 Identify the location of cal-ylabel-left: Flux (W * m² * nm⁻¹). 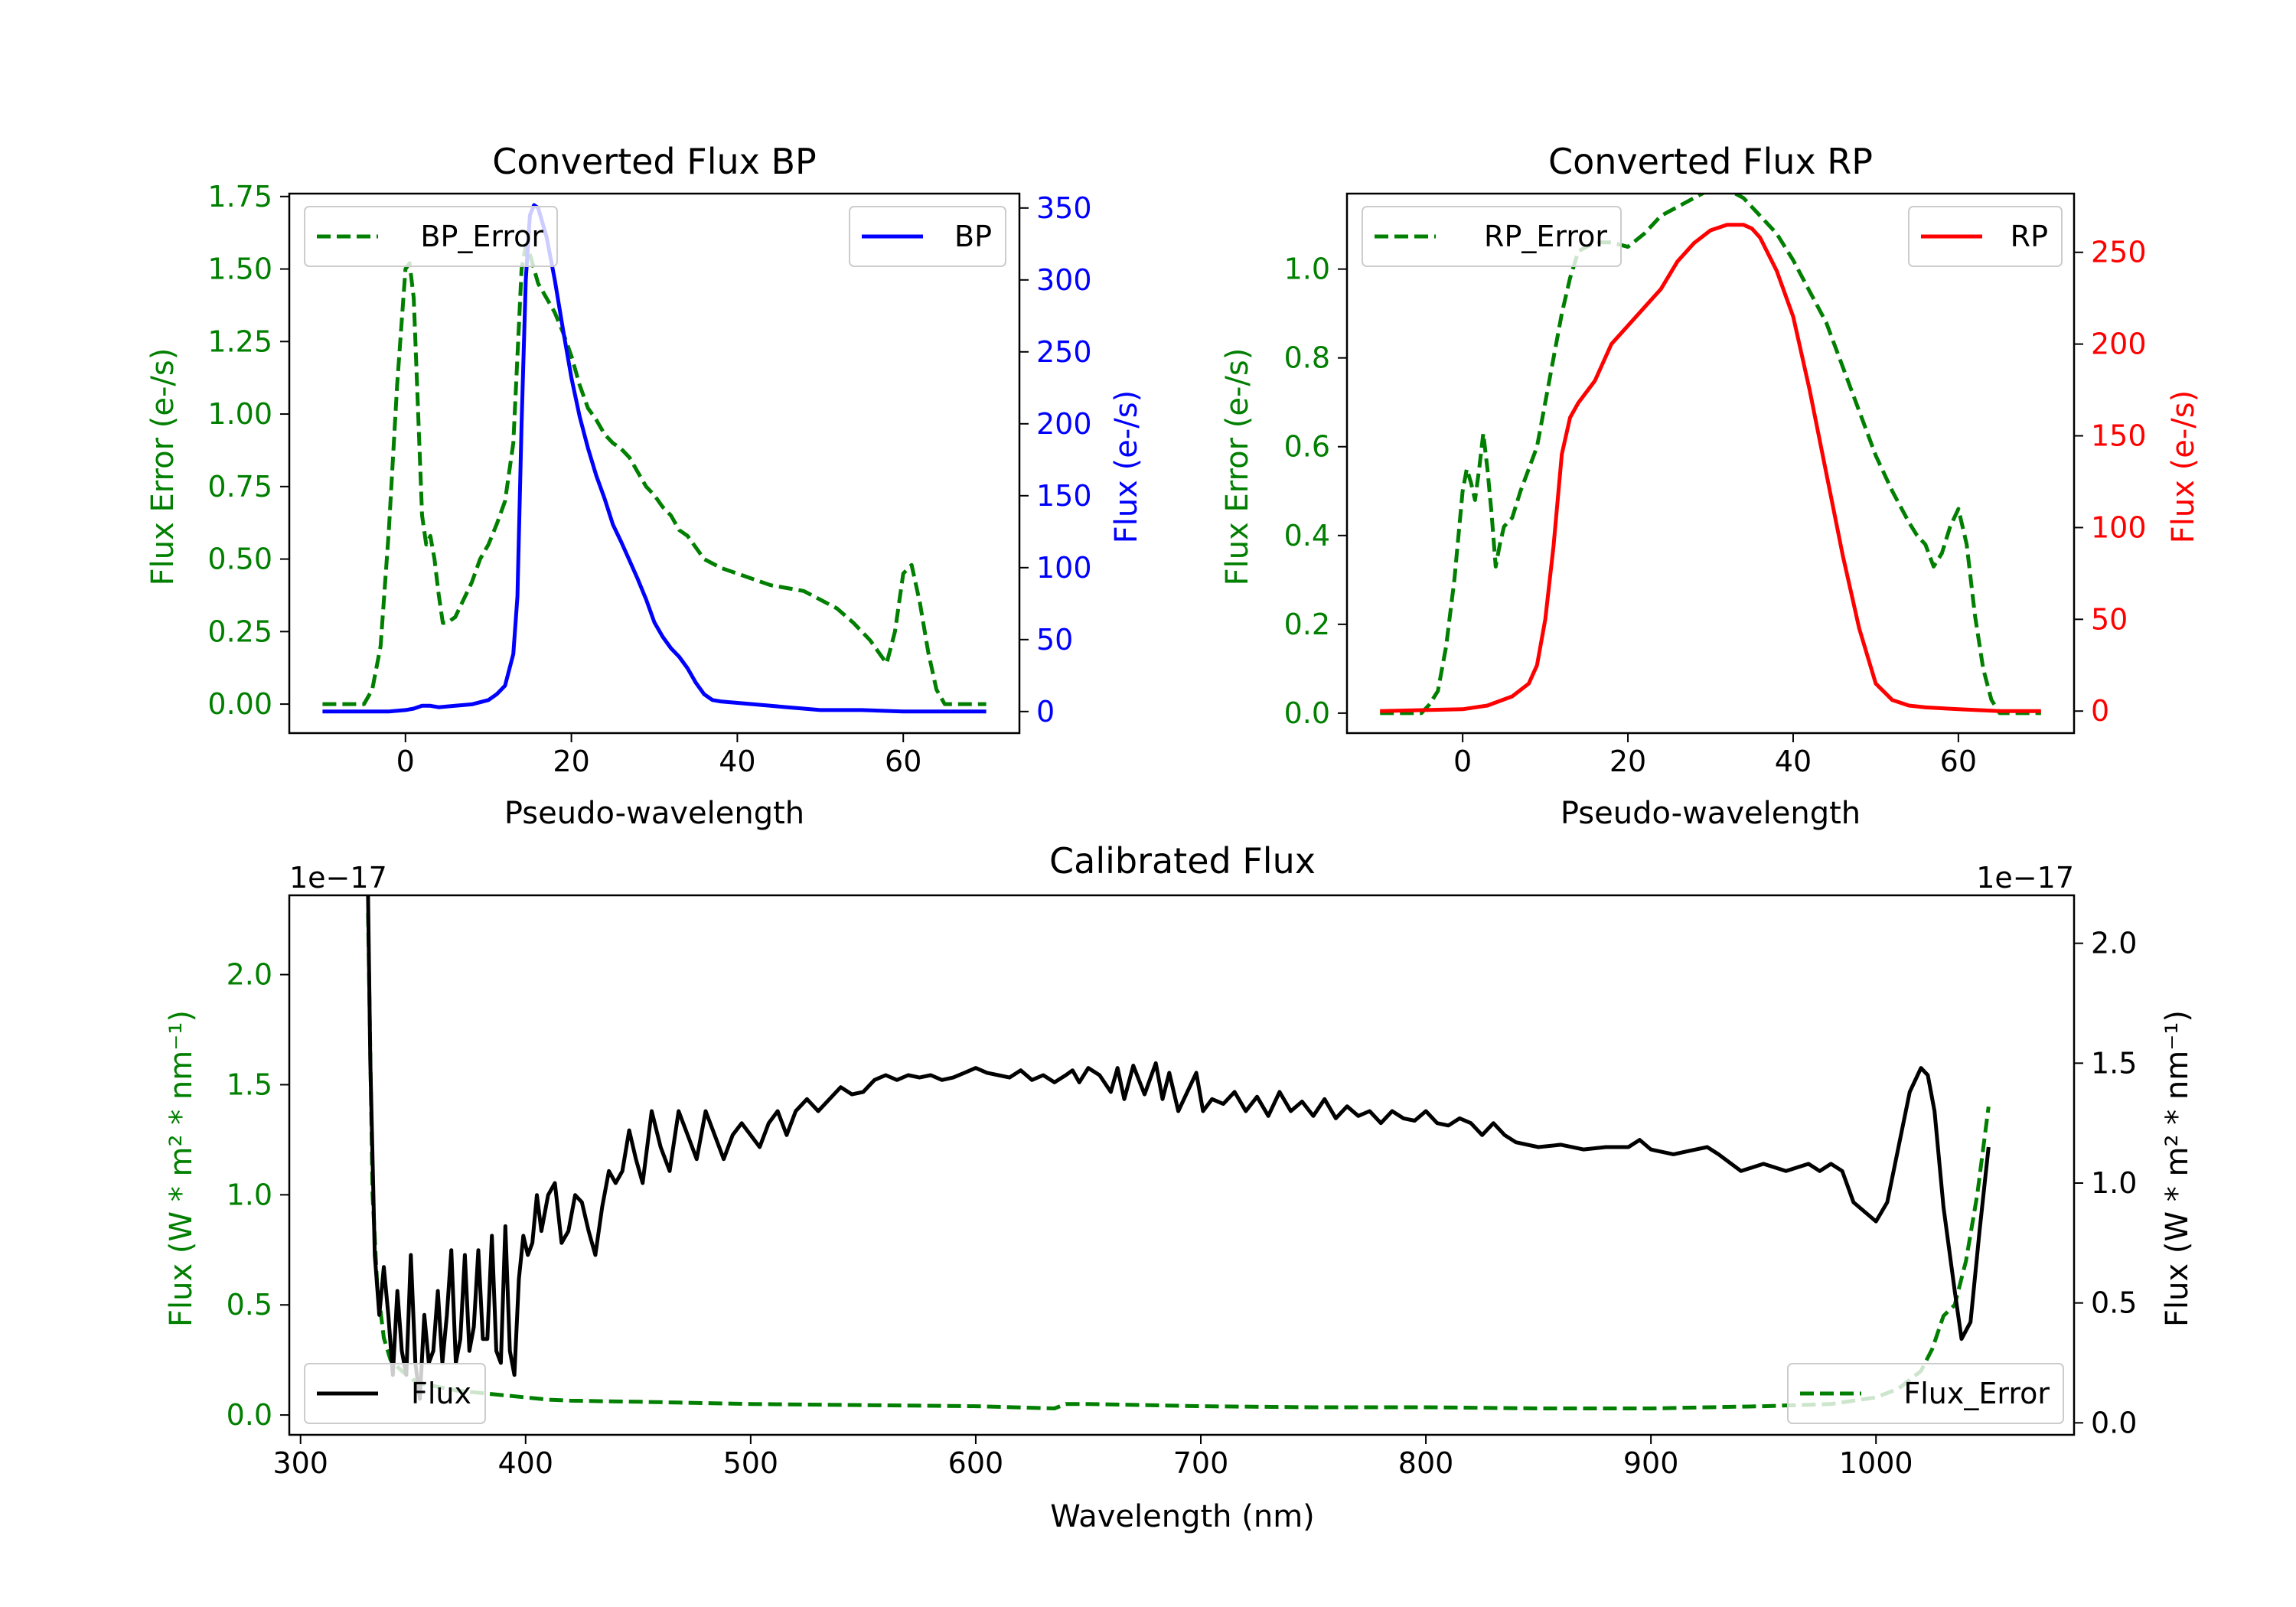
(181, 1168).